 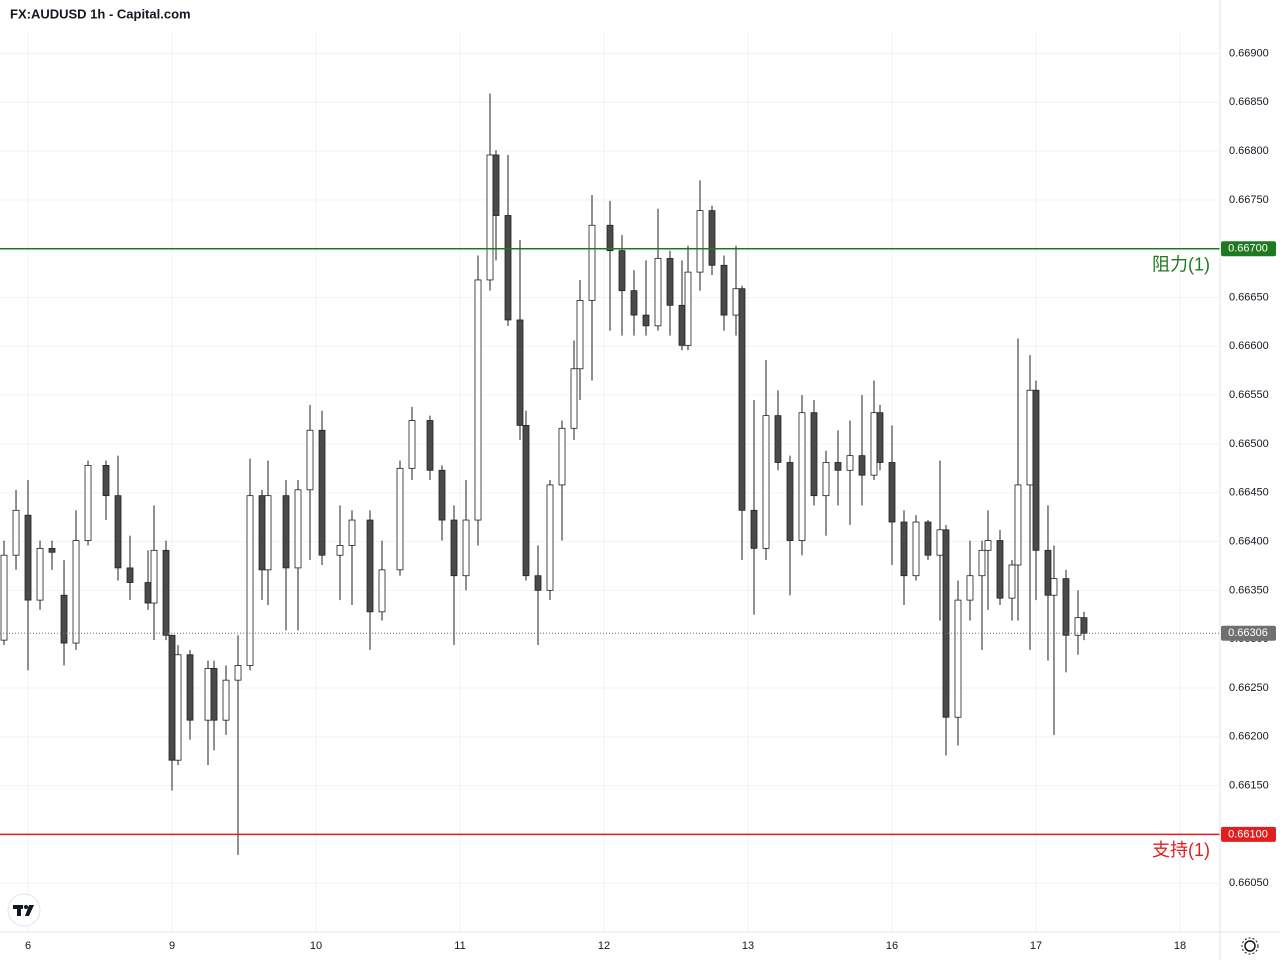 I want to click on level-name: 阻力(1), so click(x=1181, y=264).